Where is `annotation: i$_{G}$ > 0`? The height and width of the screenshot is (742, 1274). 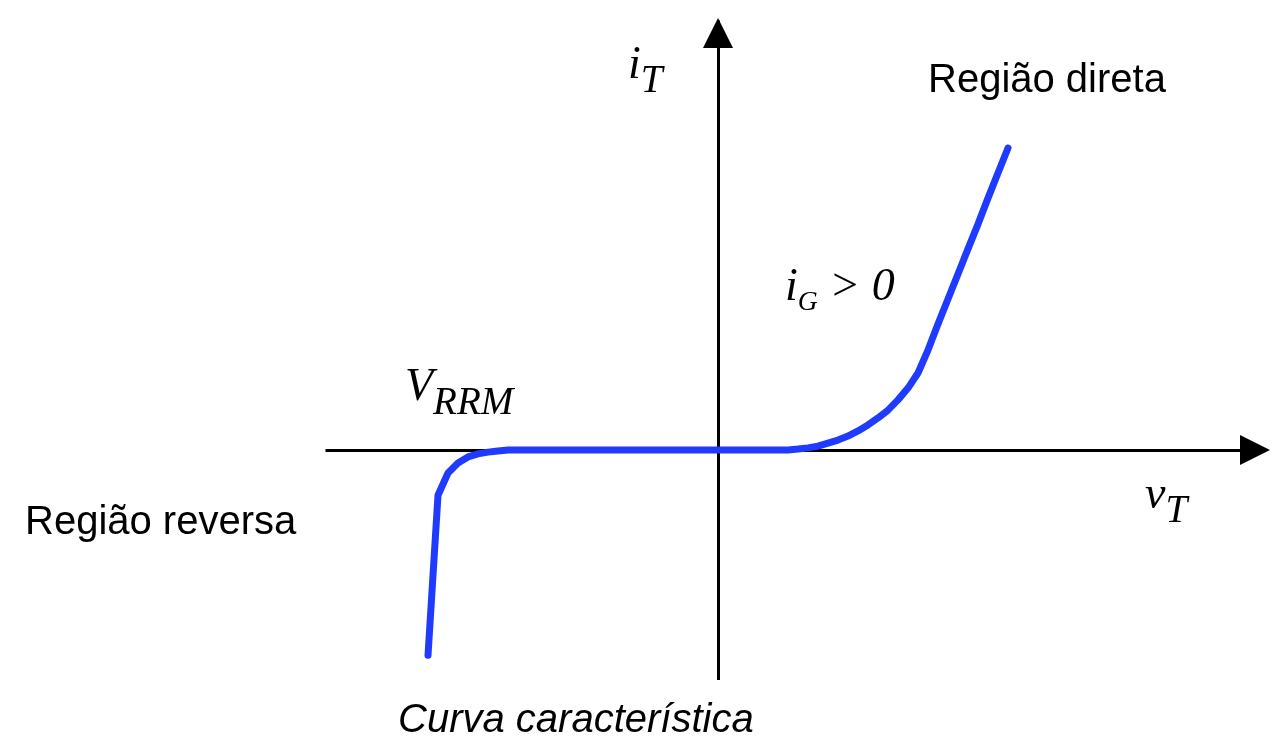
annotation: i$_{G}$ > 0 is located at coordinates (840, 287).